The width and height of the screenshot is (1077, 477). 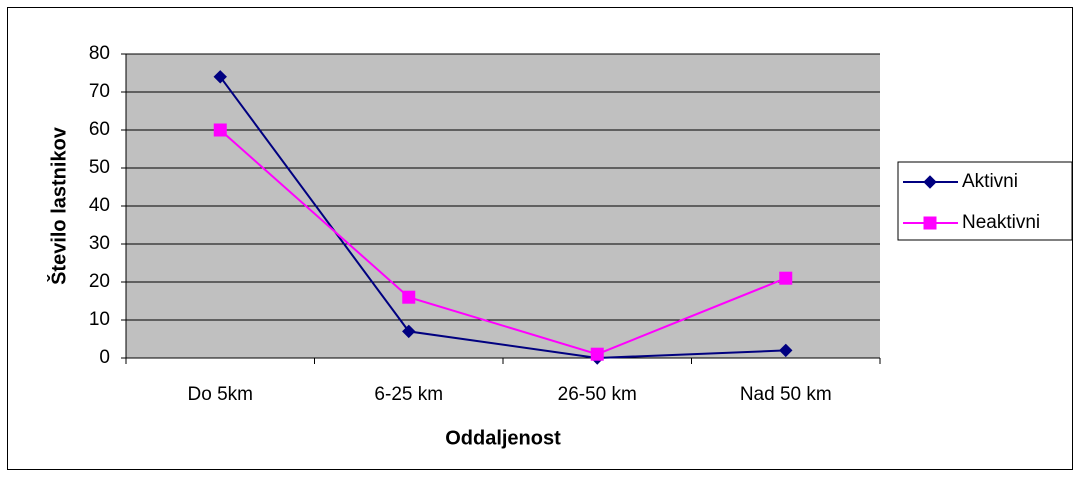 What do you see at coordinates (104, 357) in the screenshot?
I see `y-tick-label: 0` at bounding box center [104, 357].